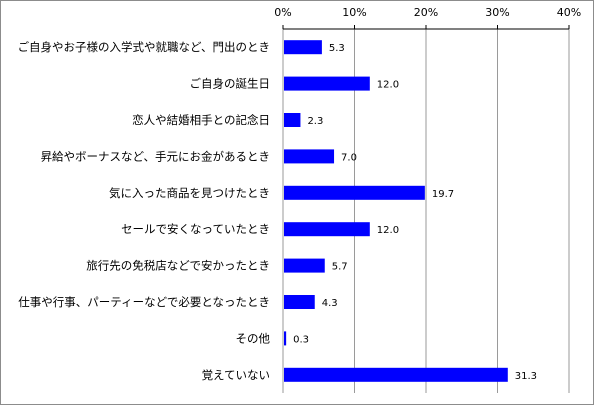 This screenshot has width=594, height=405. What do you see at coordinates (201, 120) in the screenshot?
I see `category-label-3: 恋人や結婚相手との記念日` at bounding box center [201, 120].